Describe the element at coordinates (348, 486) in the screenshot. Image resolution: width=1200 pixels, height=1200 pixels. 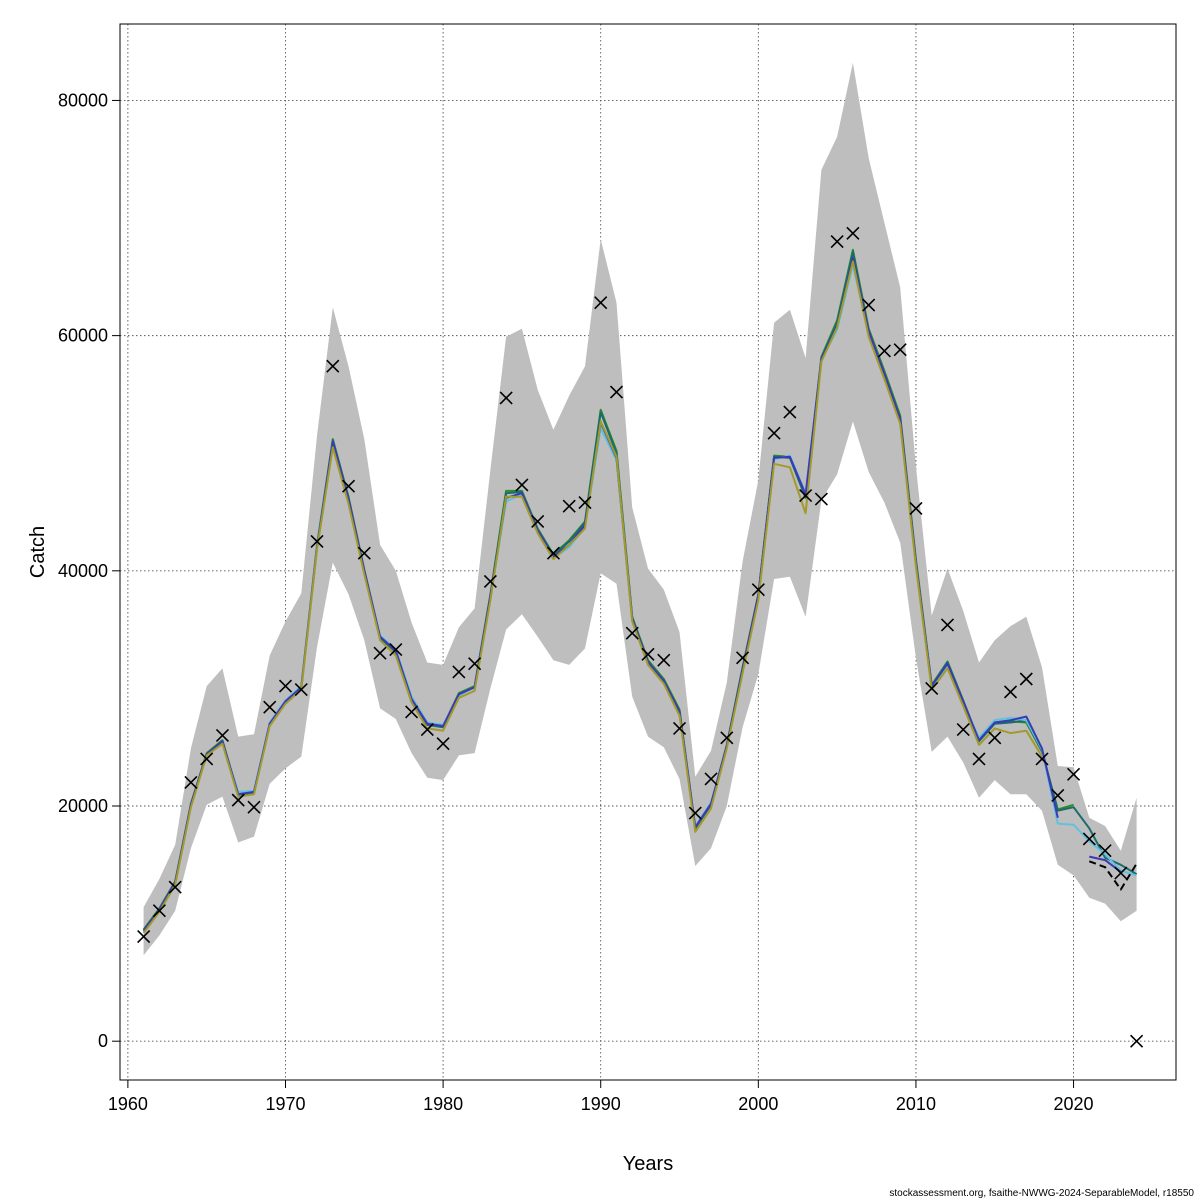
I see `observed-point-1974` at that location.